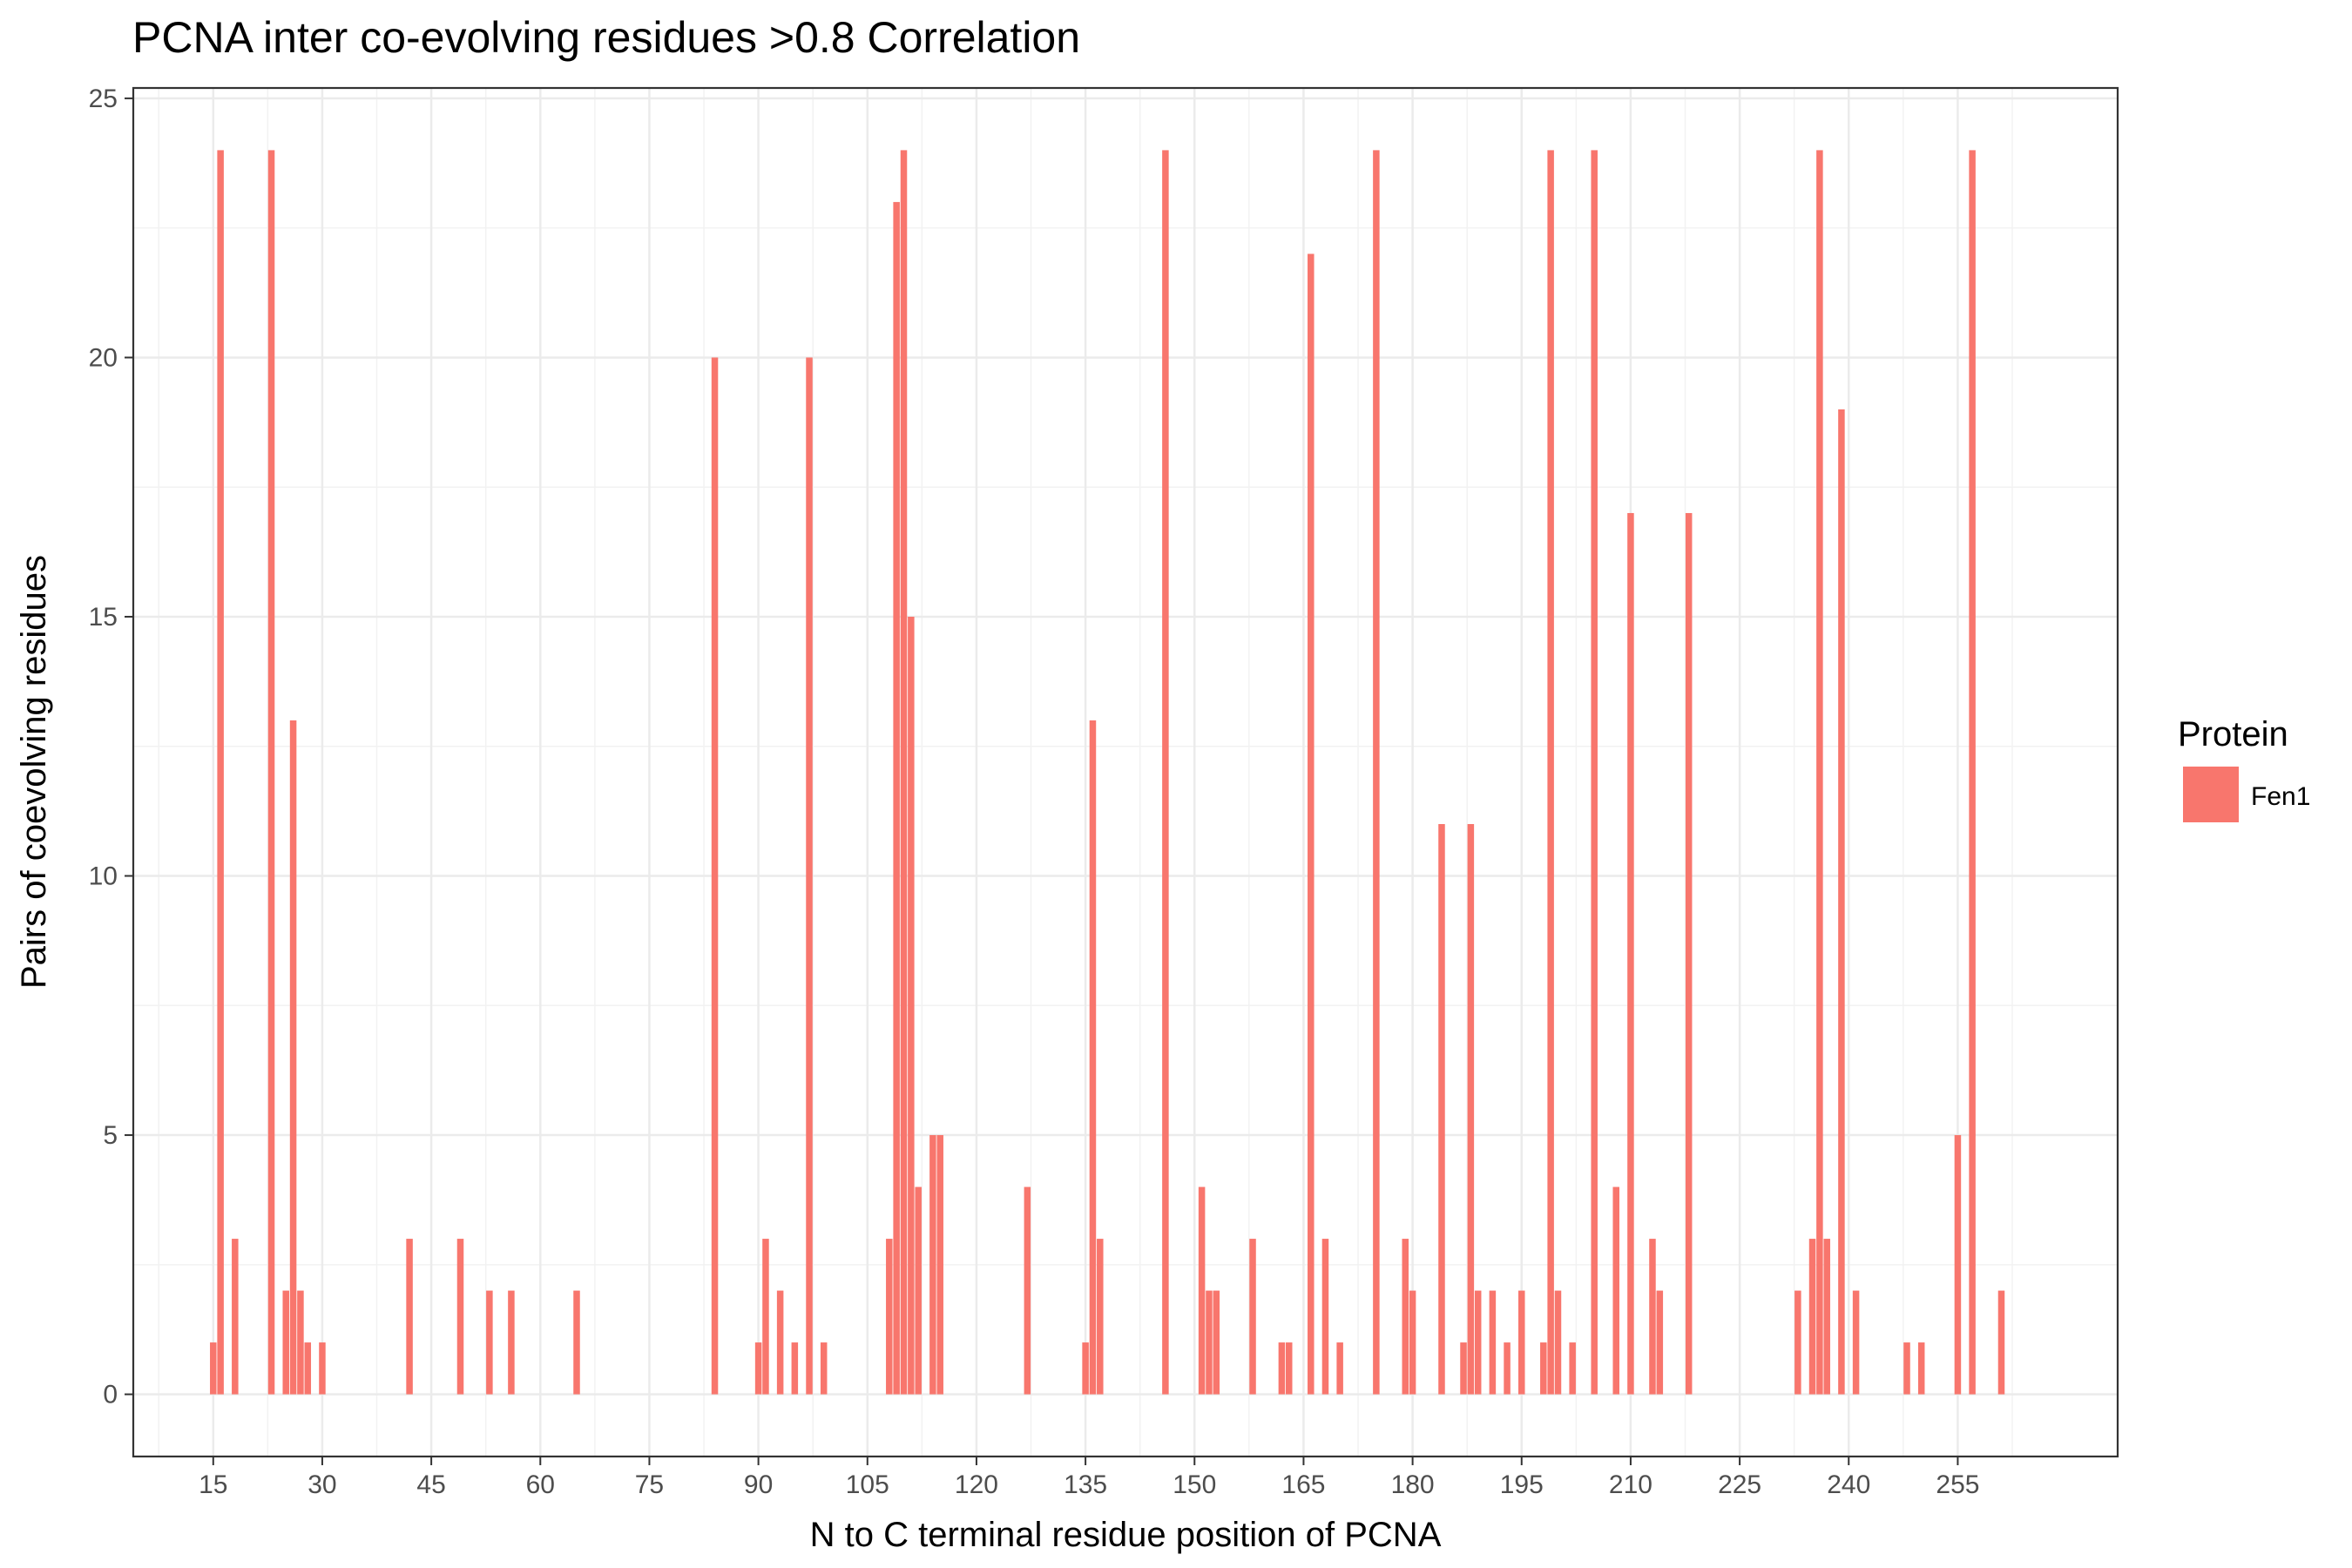 The height and width of the screenshot is (1568, 2352). Describe the element at coordinates (322, 1484) in the screenshot. I see `x-tick-label: 30` at that location.